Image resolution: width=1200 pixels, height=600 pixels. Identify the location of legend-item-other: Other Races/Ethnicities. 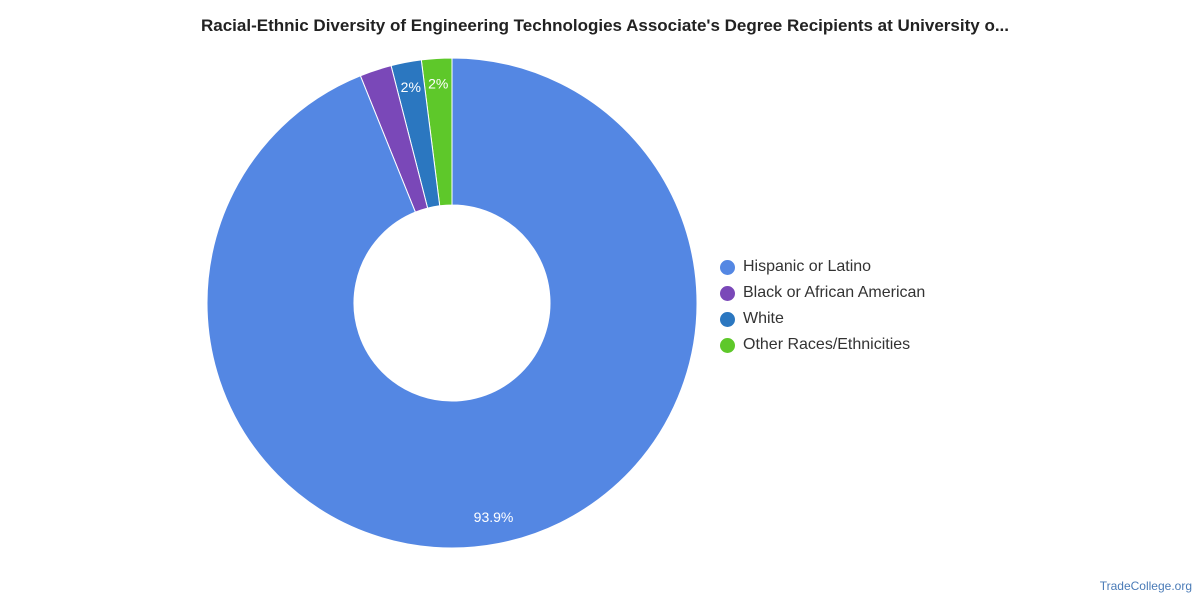
(822, 345).